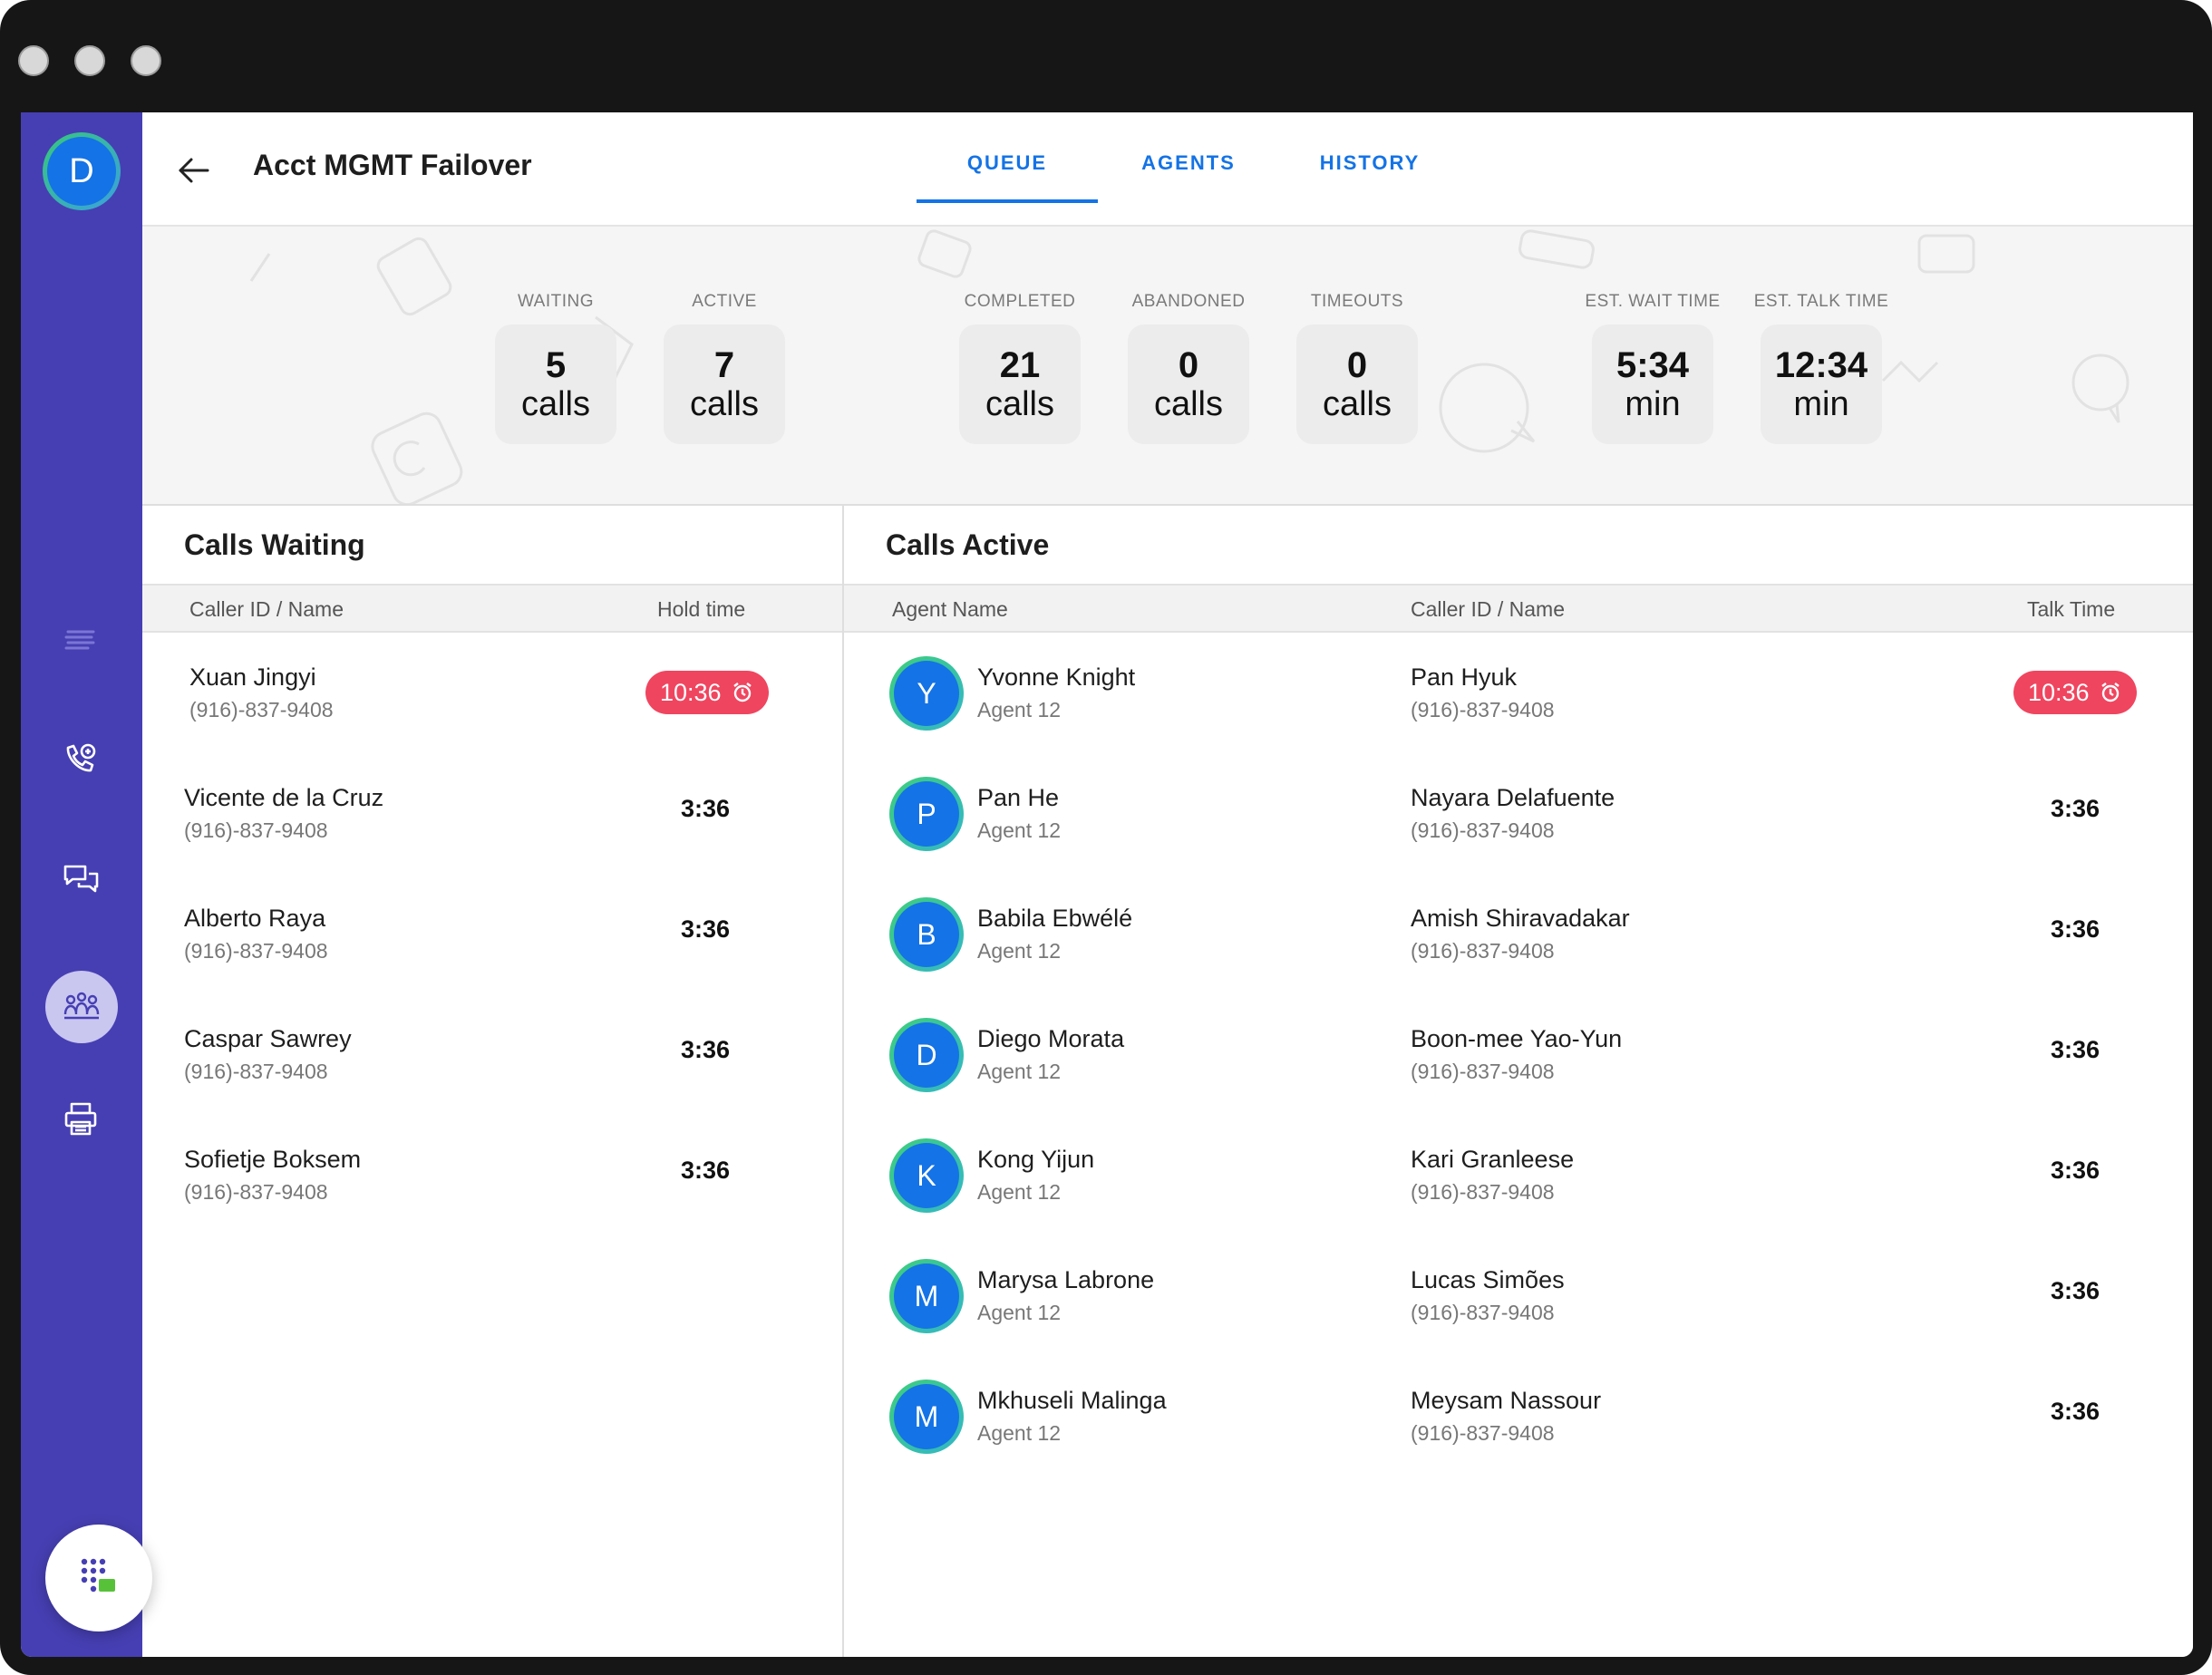 This screenshot has width=2212, height=1675. I want to click on column-talk-time: Talk Time, so click(2071, 609).